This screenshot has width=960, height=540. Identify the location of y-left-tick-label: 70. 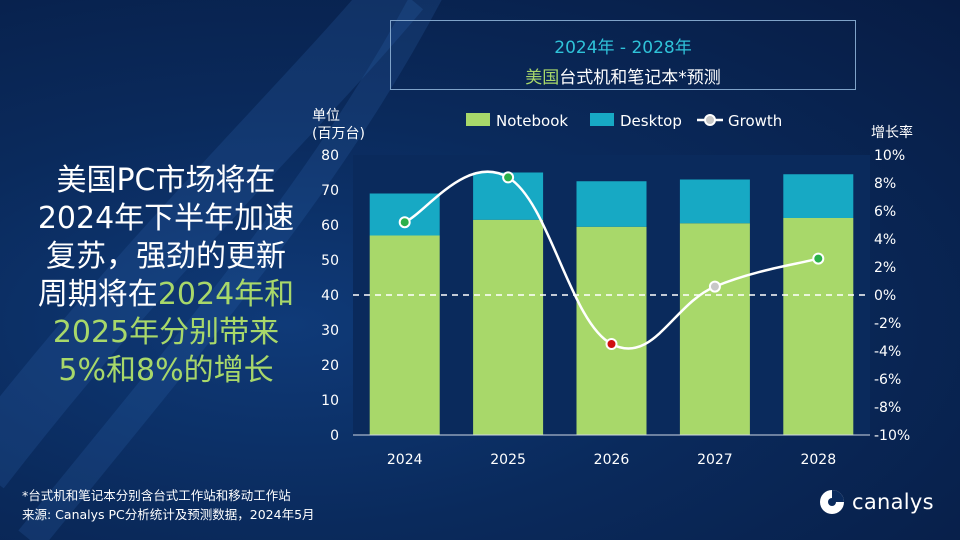
(330, 191).